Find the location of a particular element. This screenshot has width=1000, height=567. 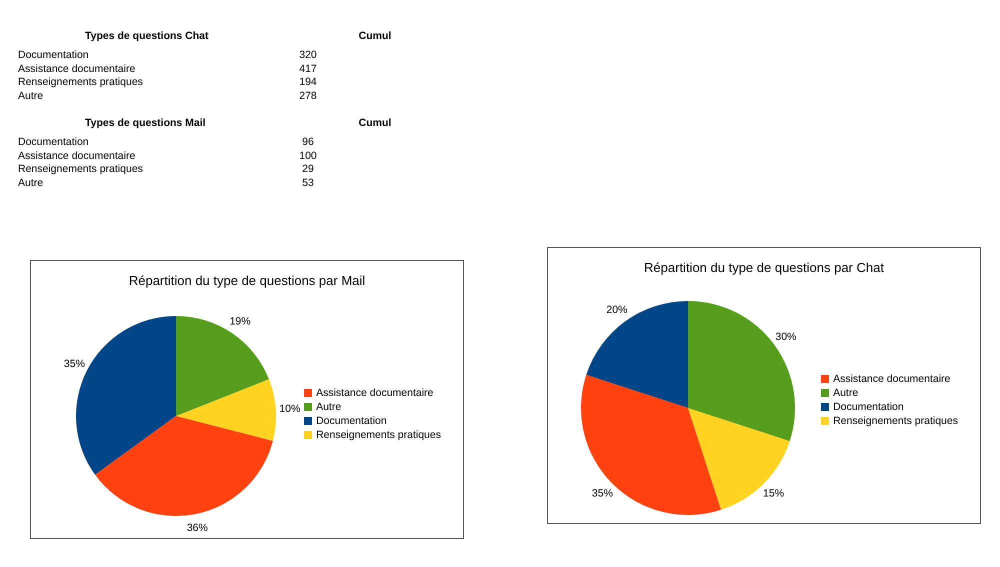

data-label: 278 is located at coordinates (308, 96).